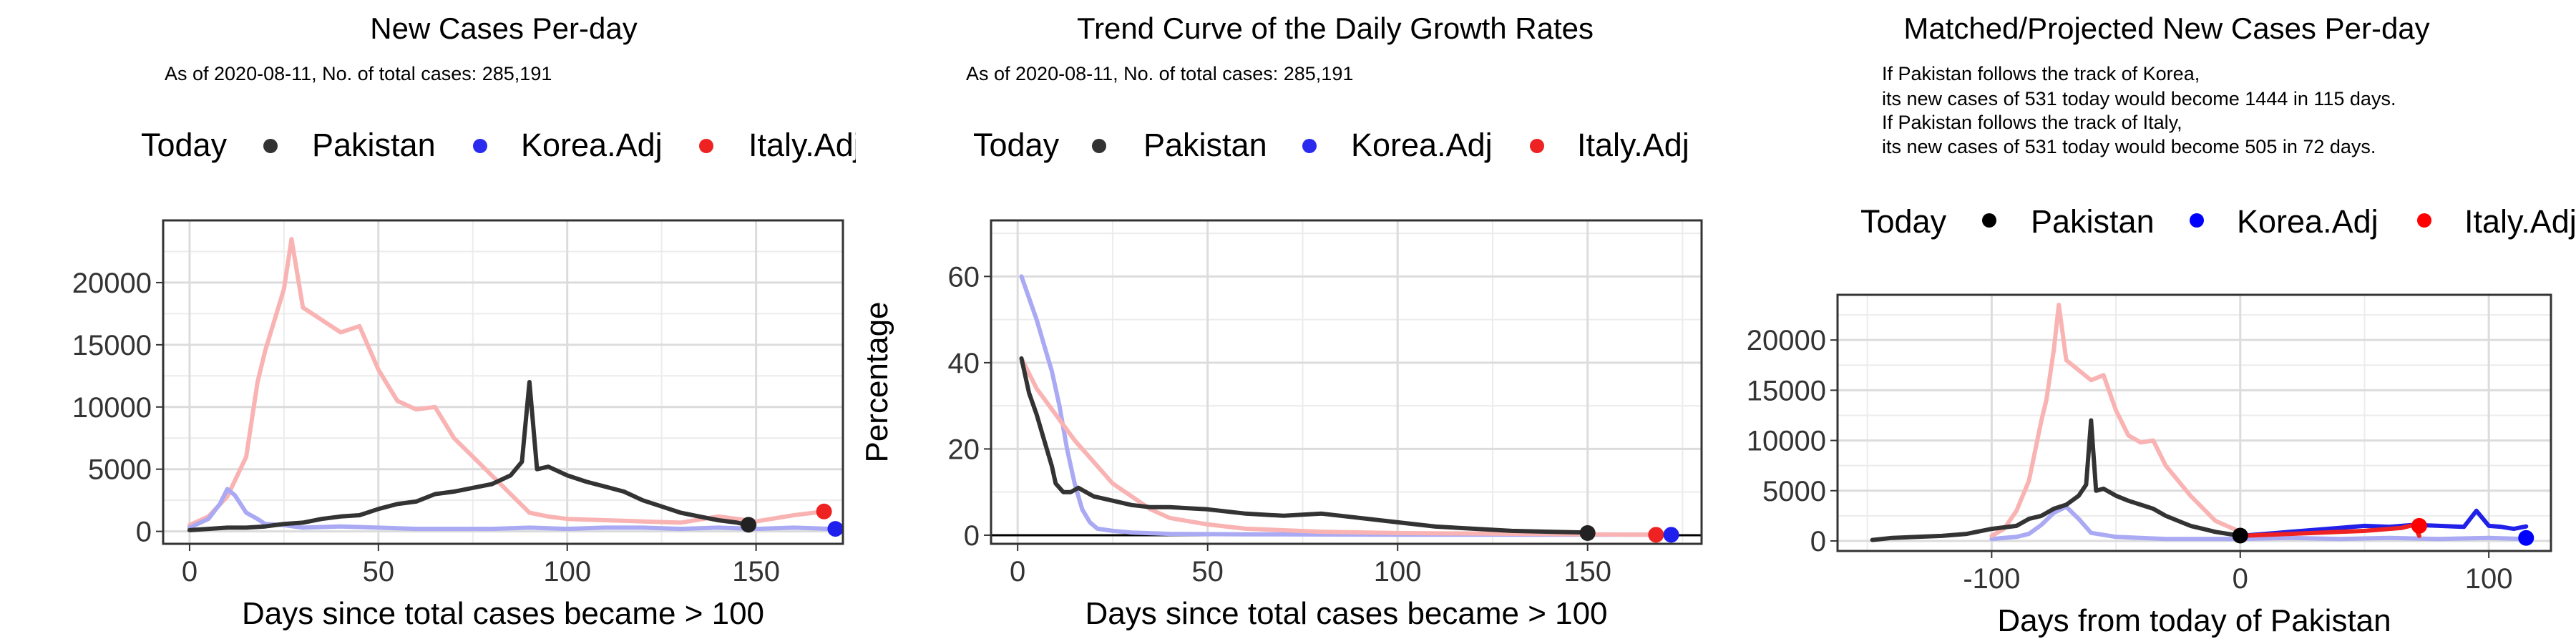 This screenshot has height=644, width=2576. Describe the element at coordinates (1991, 579) in the screenshot. I see `x-tick-label: -100` at that location.